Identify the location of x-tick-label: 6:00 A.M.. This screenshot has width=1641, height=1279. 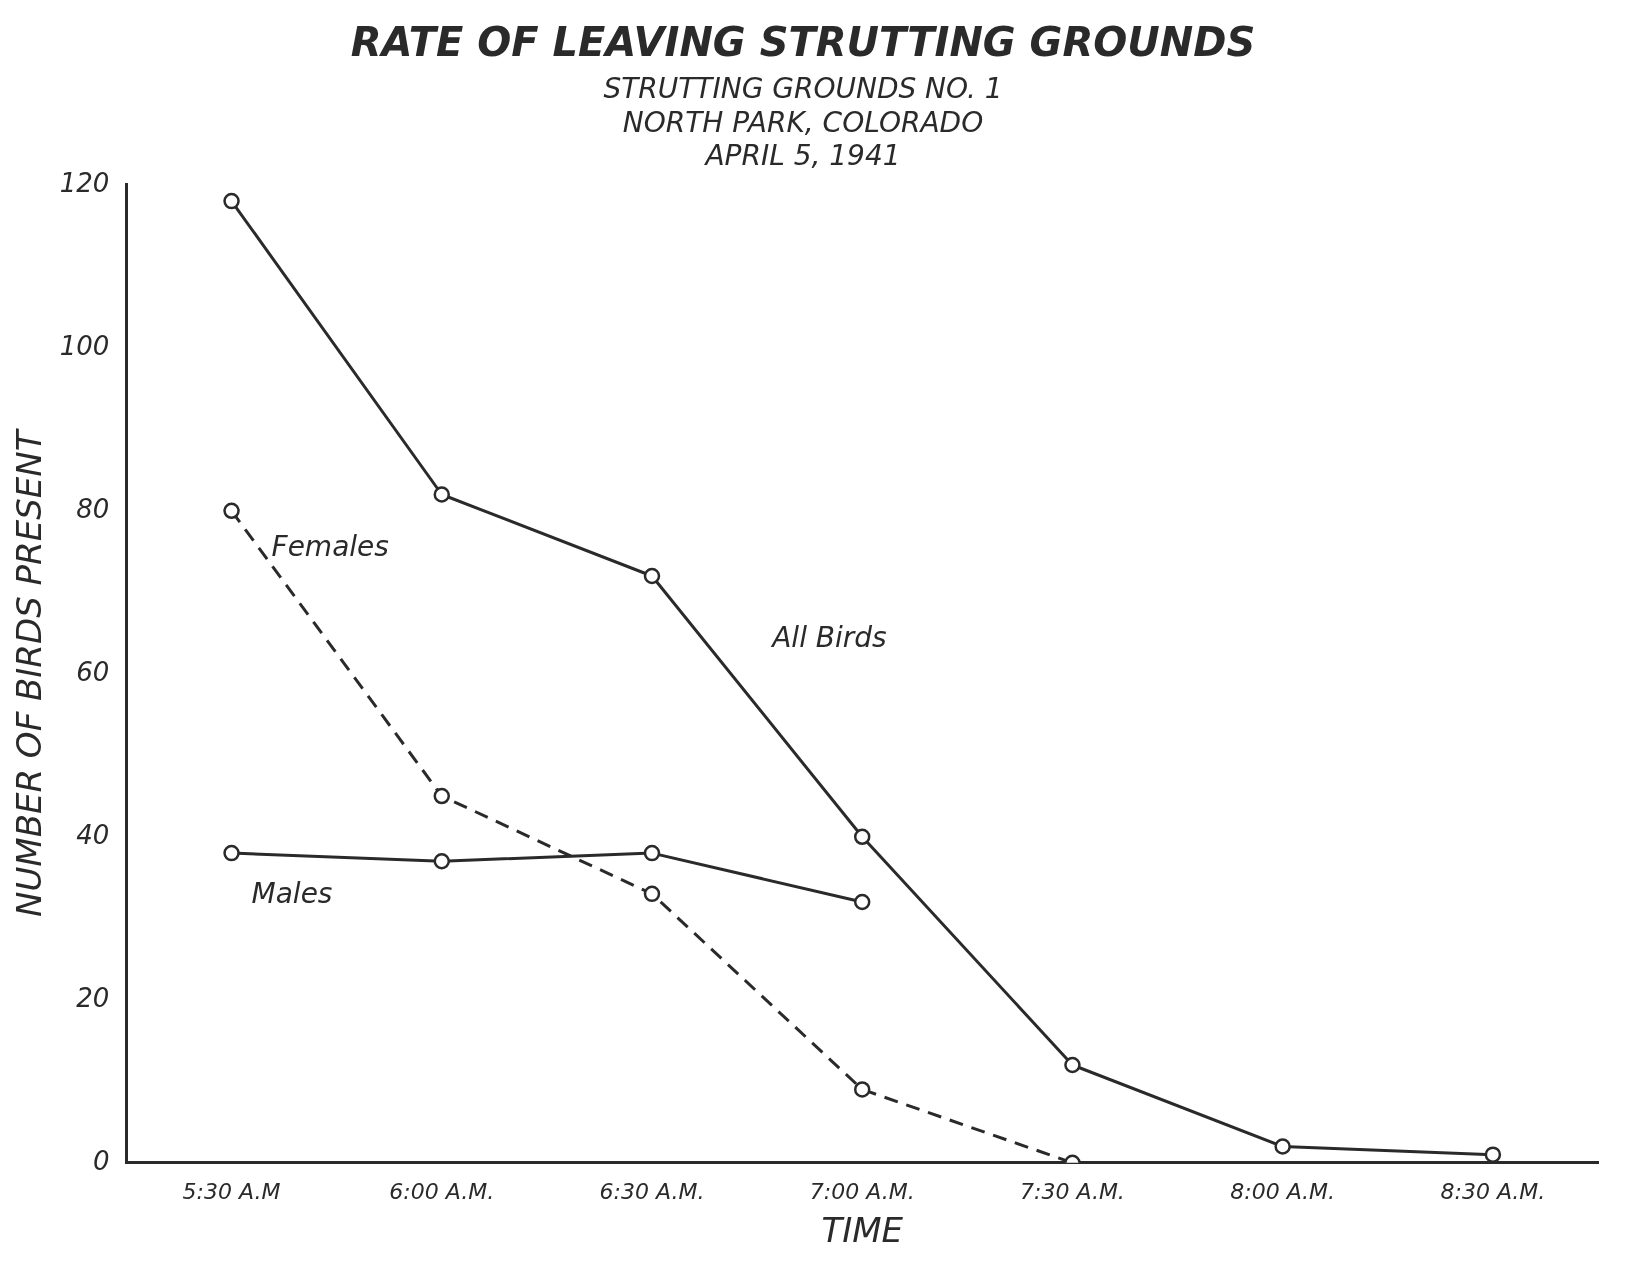
(442, 1191).